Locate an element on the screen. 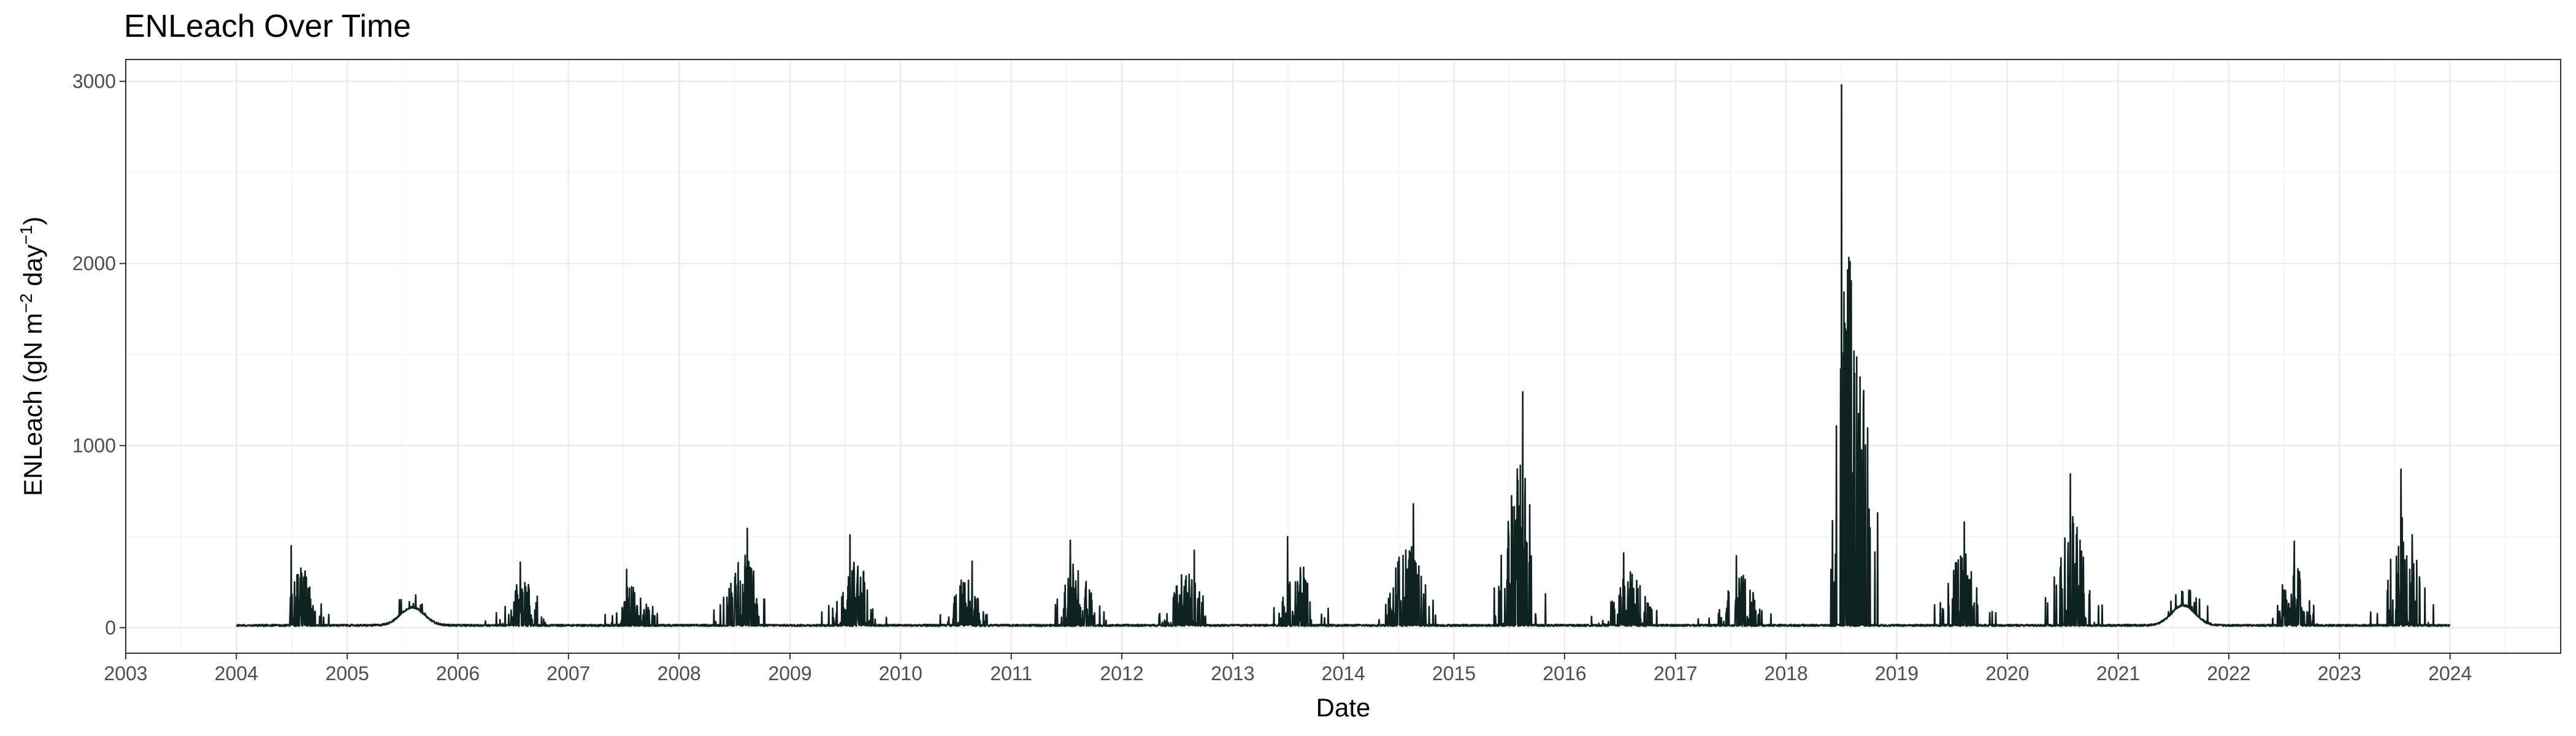 Image resolution: width=2576 pixels, height=736 pixels. y-axis-title-sup1: −2 is located at coordinates (26, 303).